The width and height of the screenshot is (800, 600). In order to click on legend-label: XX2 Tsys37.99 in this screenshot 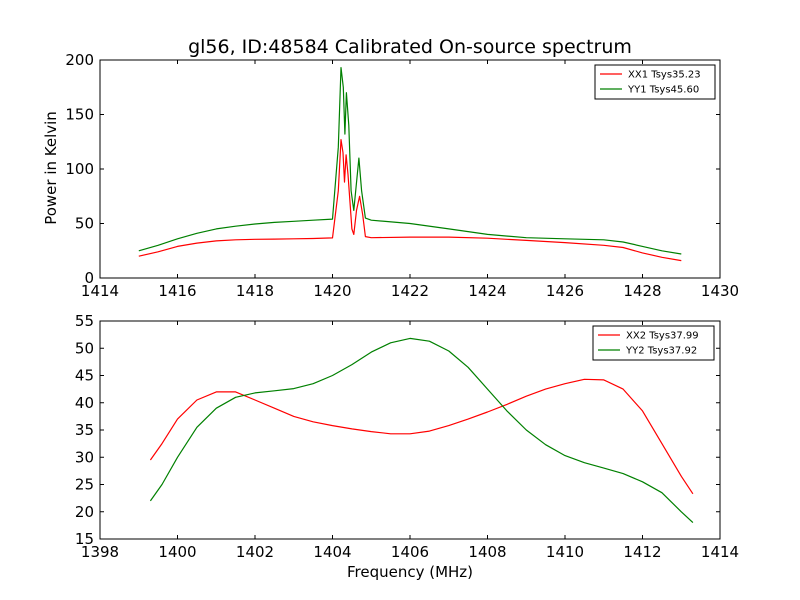, I will do `click(662, 336)`.